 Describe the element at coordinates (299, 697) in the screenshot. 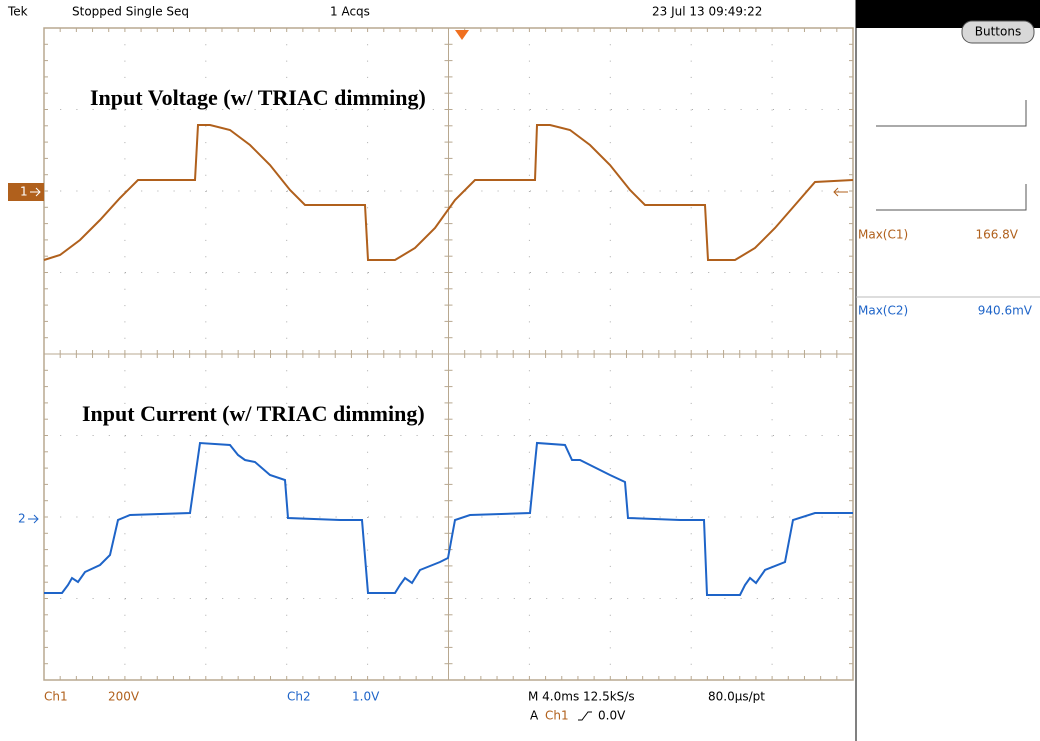

I see `ch2-label: Ch2` at that location.